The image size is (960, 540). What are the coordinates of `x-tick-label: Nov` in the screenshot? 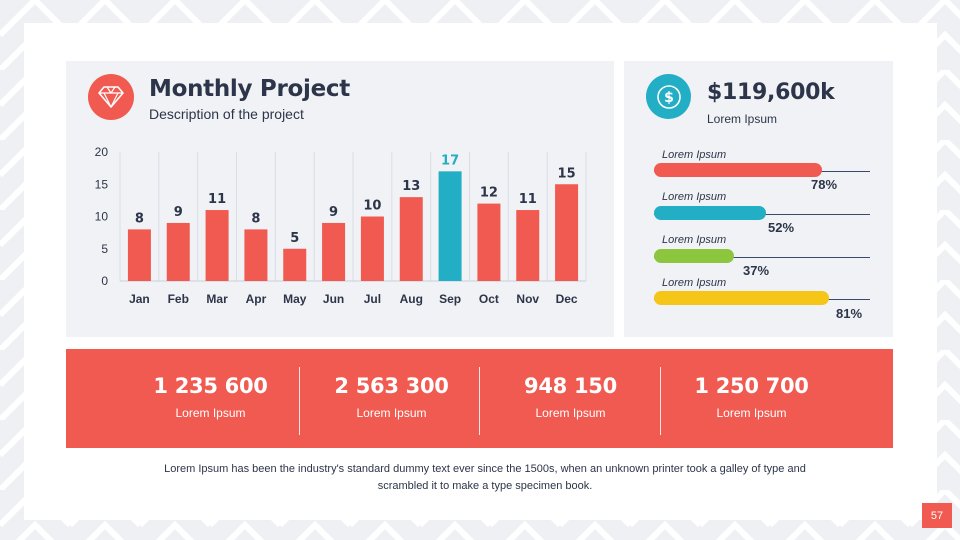 It's located at (527, 299).